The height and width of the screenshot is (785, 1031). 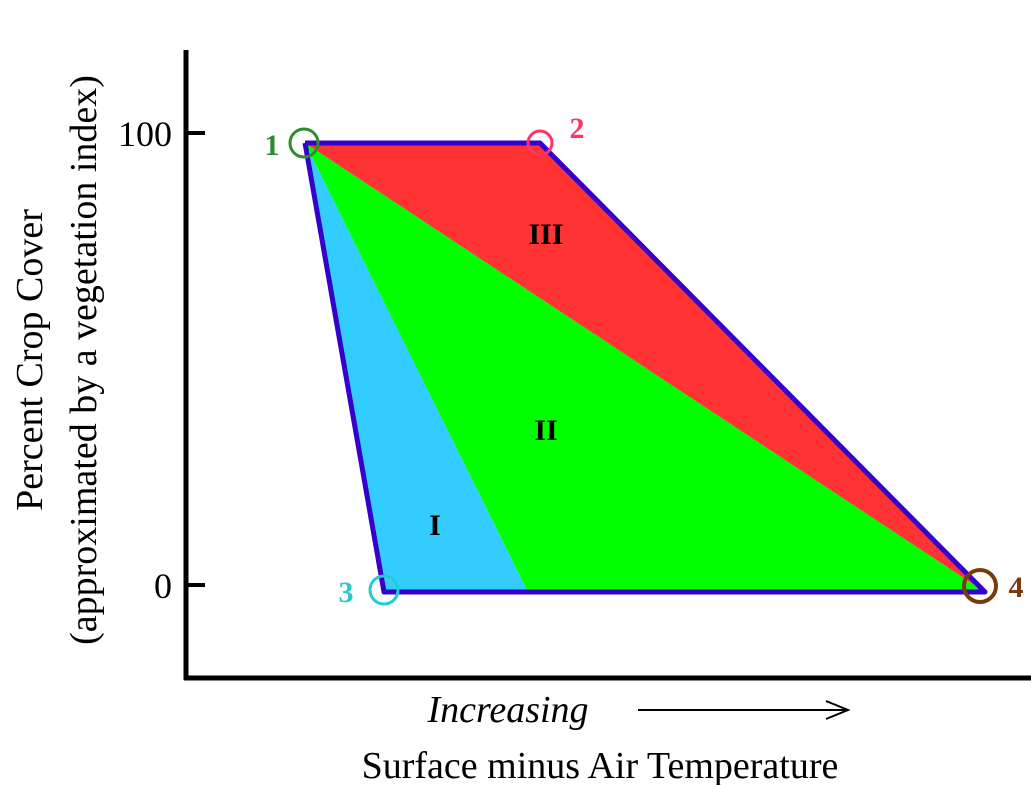 I want to click on point-2-label: 2, so click(x=577, y=128).